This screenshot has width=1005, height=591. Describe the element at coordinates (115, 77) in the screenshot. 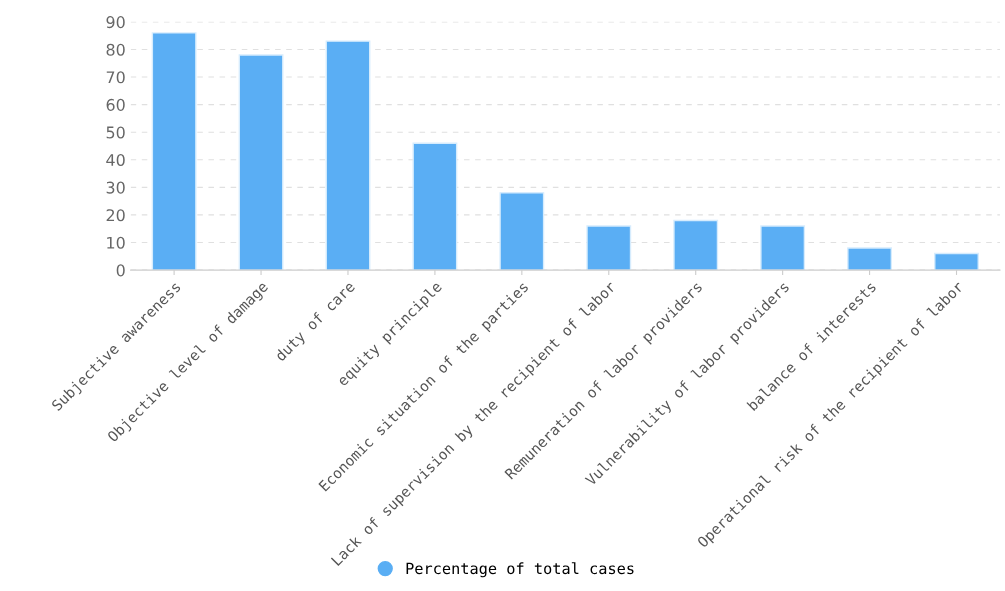

I see `y-tick-label: 70` at that location.